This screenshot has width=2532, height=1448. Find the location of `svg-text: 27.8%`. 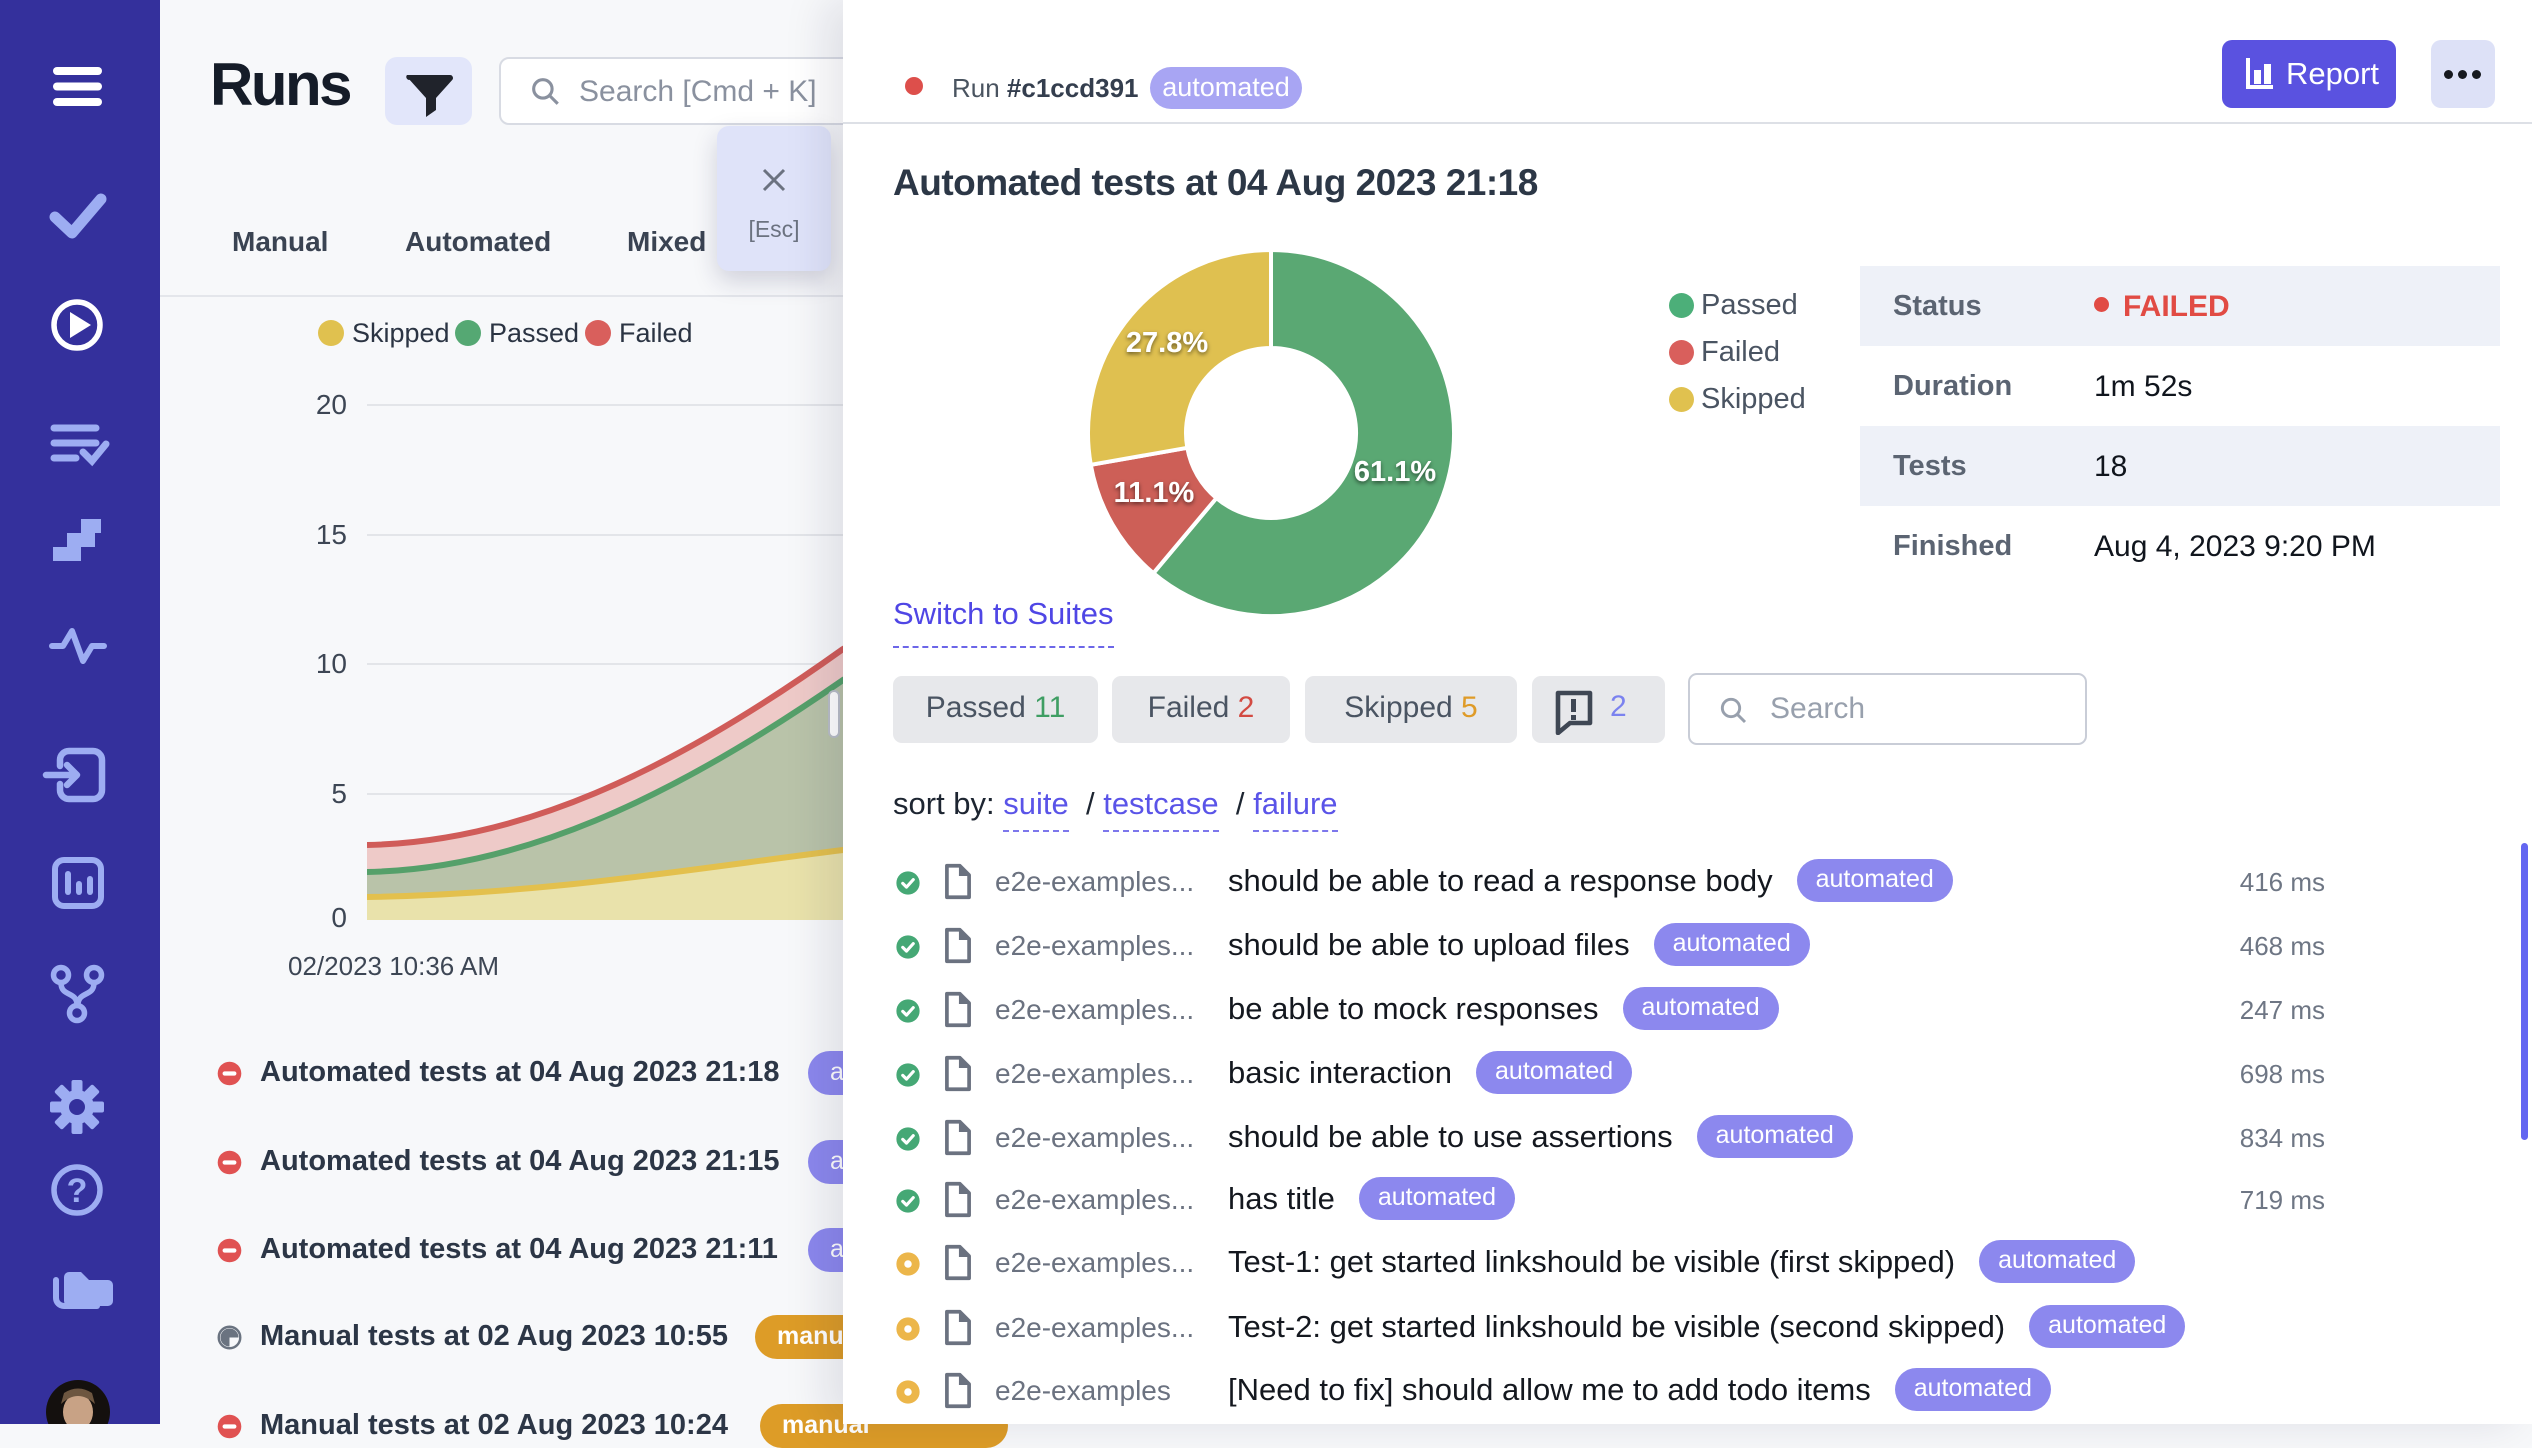

svg-text: 27.8% is located at coordinates (1167, 343).